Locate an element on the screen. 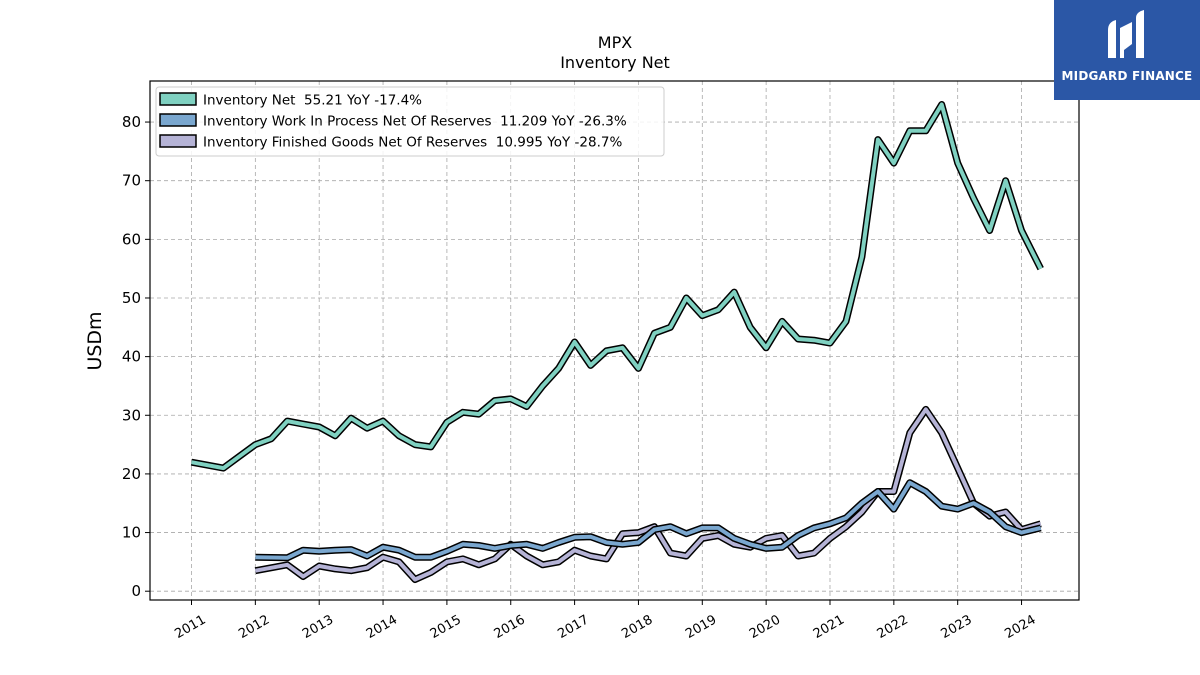 This screenshot has width=1200, height=675. x-tick-label: 2019 is located at coordinates (701, 627).